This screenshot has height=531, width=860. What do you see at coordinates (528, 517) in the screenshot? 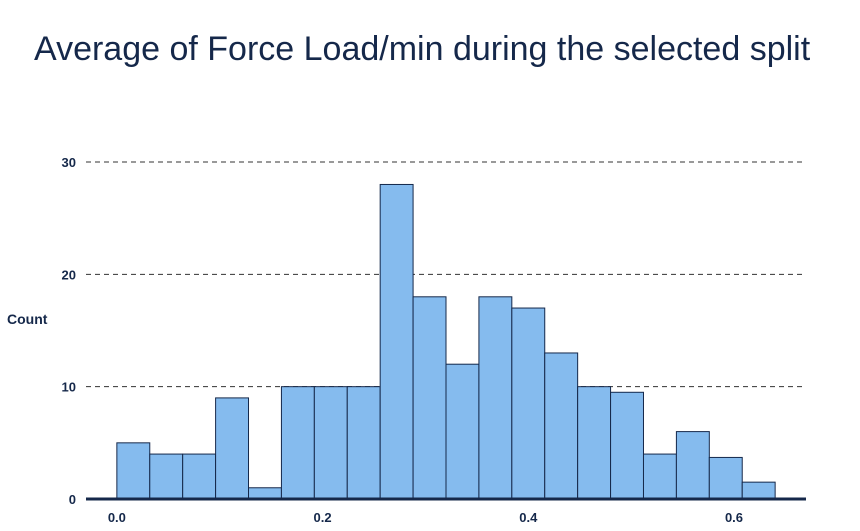
I see `x-tick-label: 0.4` at bounding box center [528, 517].